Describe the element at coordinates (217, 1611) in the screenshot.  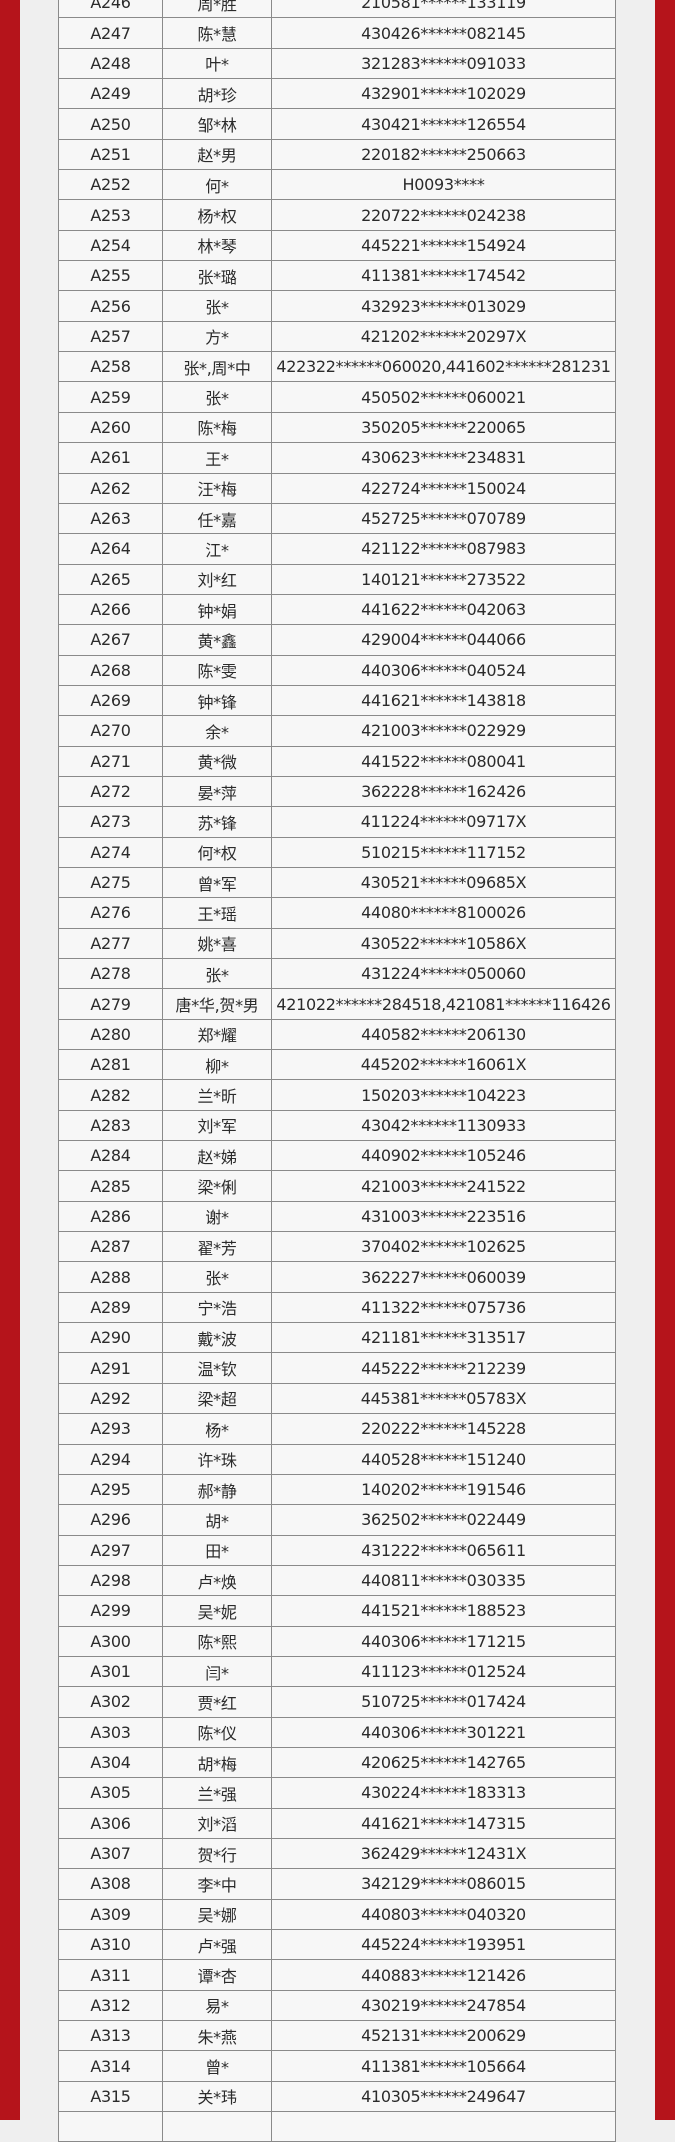
I see `row-name: 吴*妮` at that location.